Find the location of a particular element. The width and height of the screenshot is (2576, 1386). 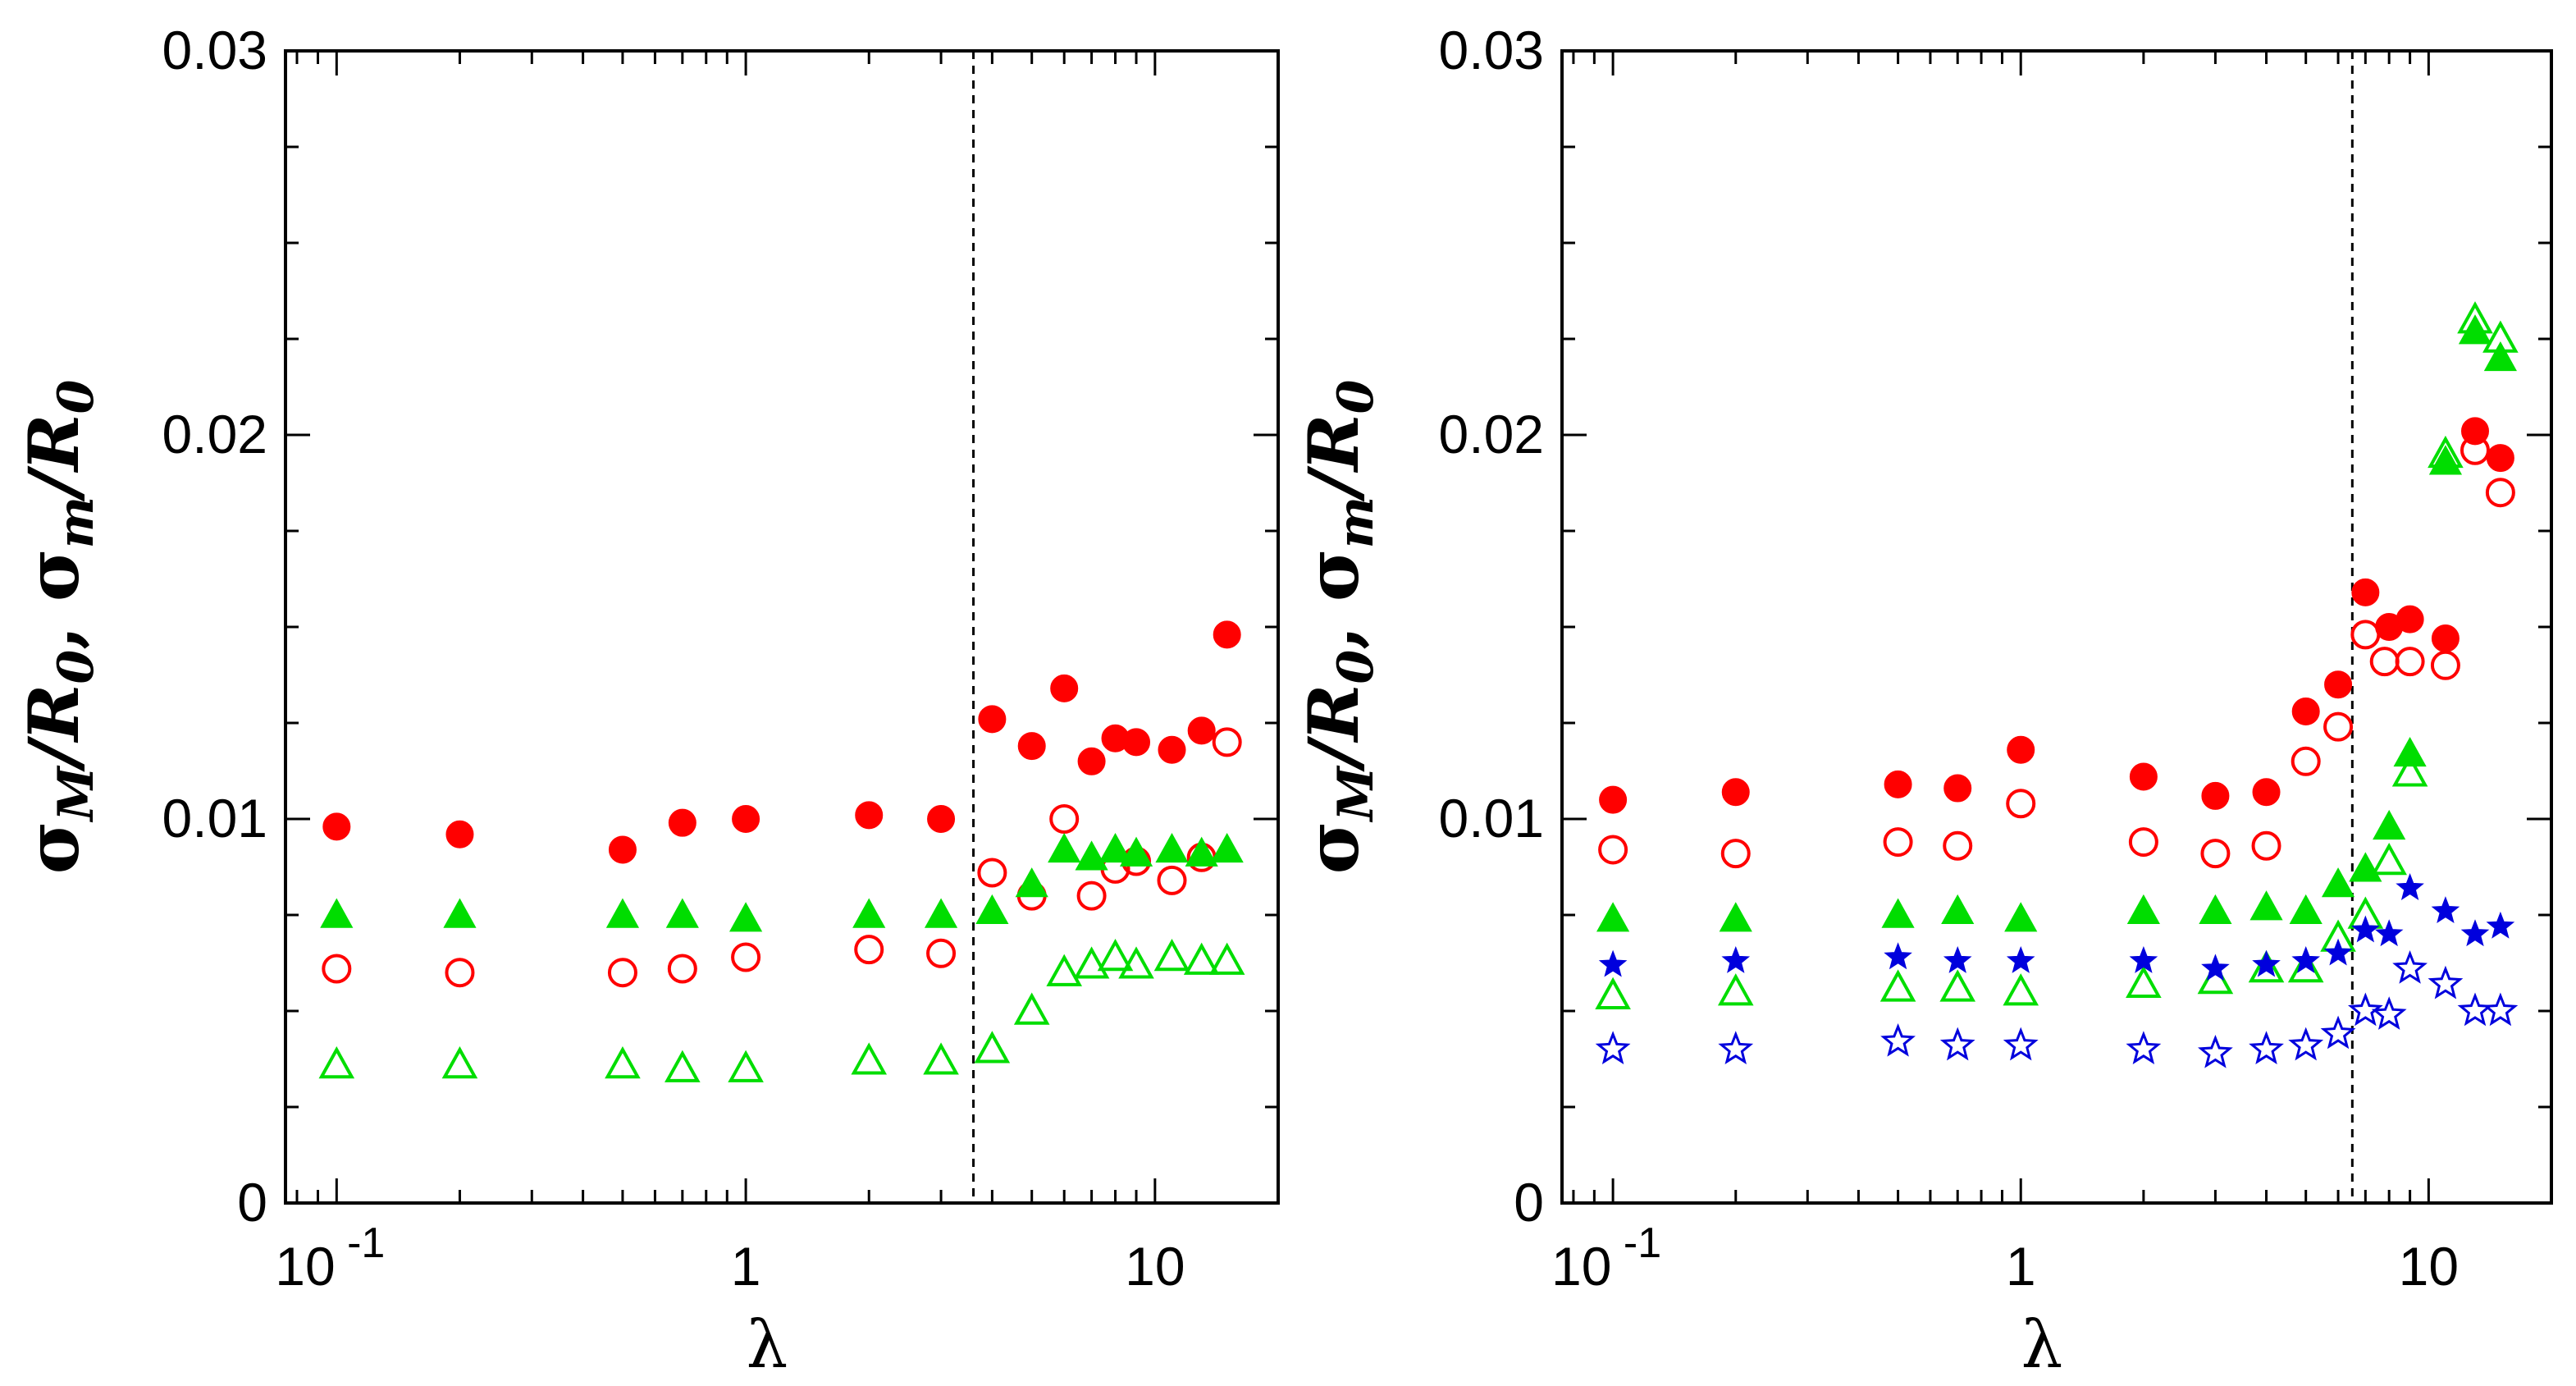

left-yaxis-label-rsub2: 0 is located at coordinates (77, 397).